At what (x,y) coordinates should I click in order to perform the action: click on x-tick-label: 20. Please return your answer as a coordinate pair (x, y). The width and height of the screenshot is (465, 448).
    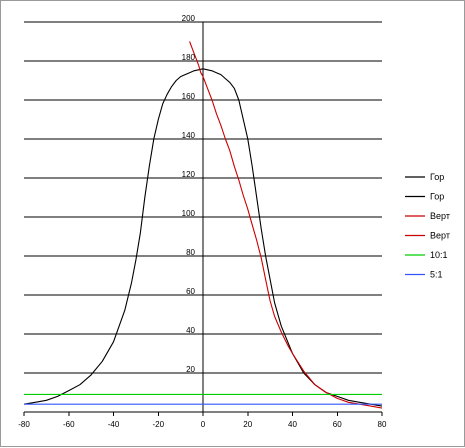
    Looking at the image, I should click on (247, 424).